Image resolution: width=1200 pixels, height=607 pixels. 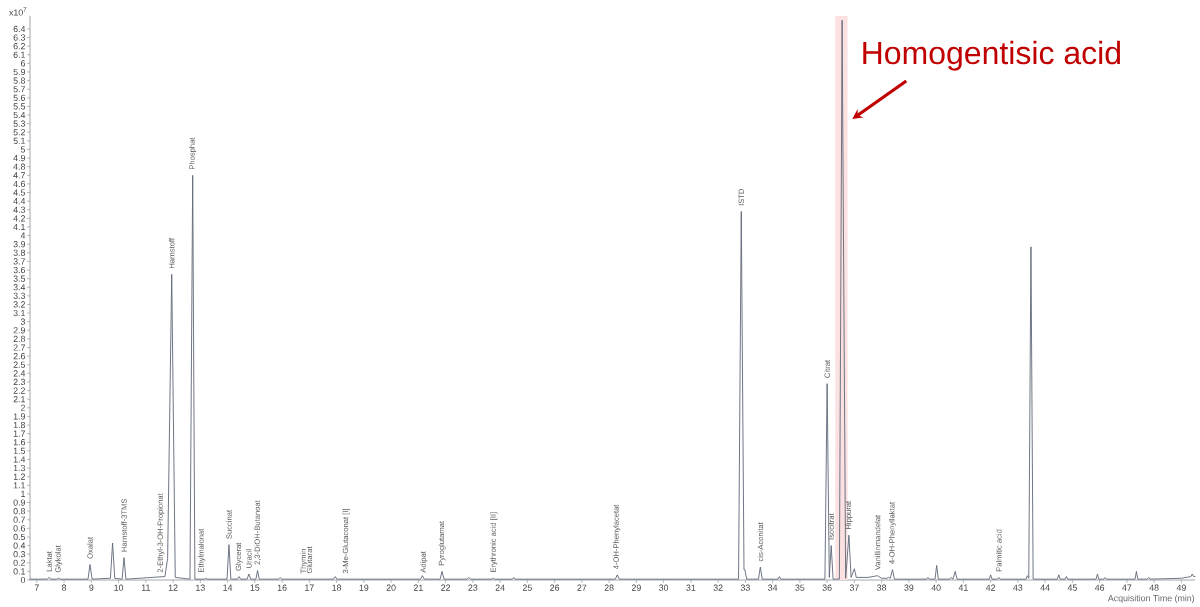 I want to click on y-tick-label: 0.9, so click(x=19, y=502).